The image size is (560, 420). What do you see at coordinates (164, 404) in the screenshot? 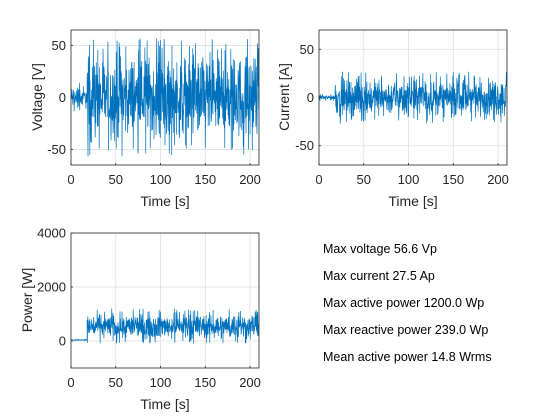
I see `power-xlabel: Time [s]` at bounding box center [164, 404].